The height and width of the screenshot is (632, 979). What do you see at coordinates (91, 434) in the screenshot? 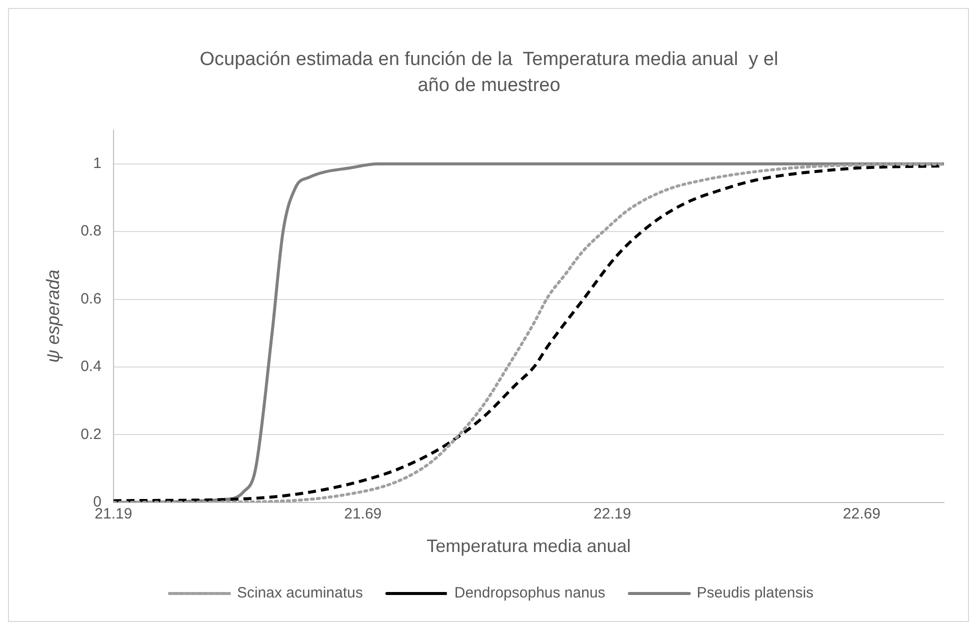
I see `y-tick-label: 0.2` at bounding box center [91, 434].